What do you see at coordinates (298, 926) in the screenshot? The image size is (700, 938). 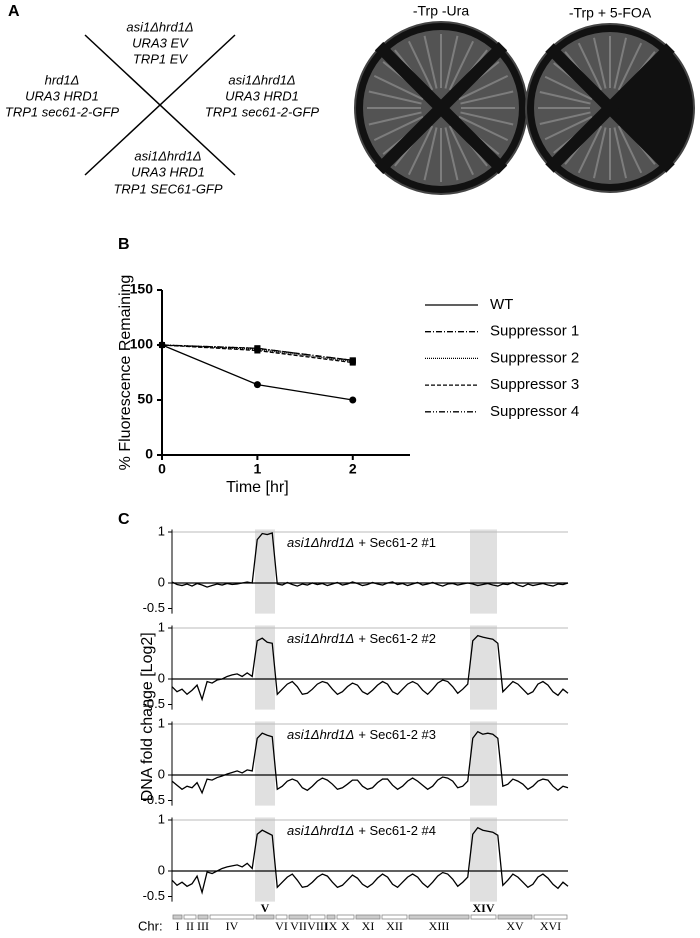 I see `chromosome-label: VII` at bounding box center [298, 926].